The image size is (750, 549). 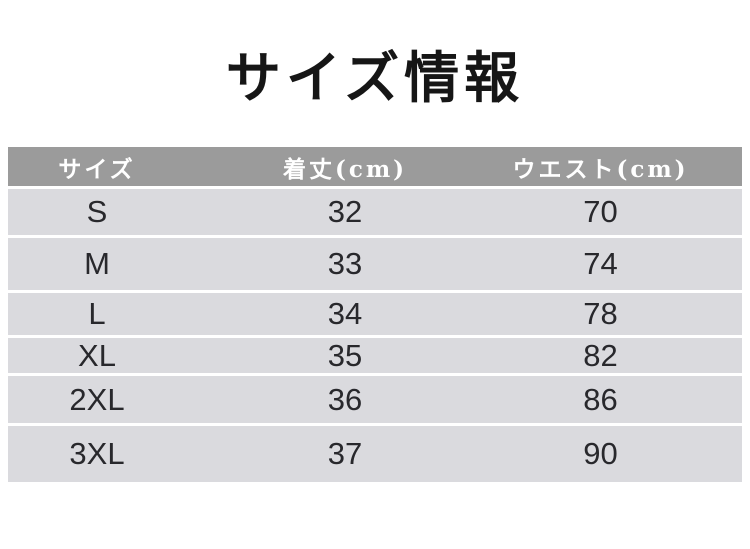 I want to click on size-cell: XL, so click(x=97, y=355).